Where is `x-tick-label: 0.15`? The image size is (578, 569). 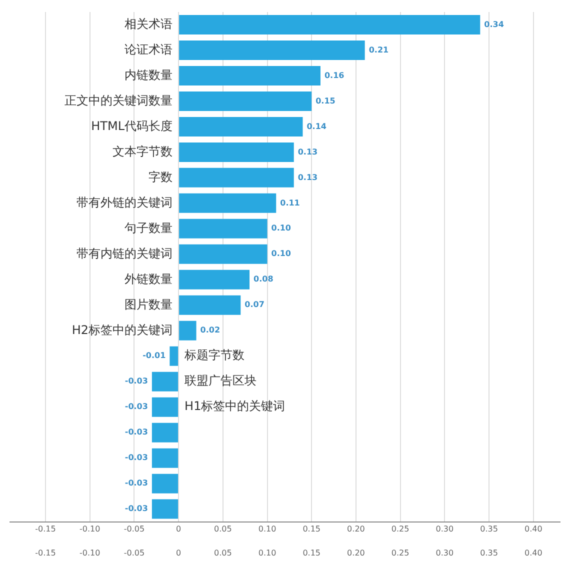
x-tick-label: 0.15 is located at coordinates (311, 529).